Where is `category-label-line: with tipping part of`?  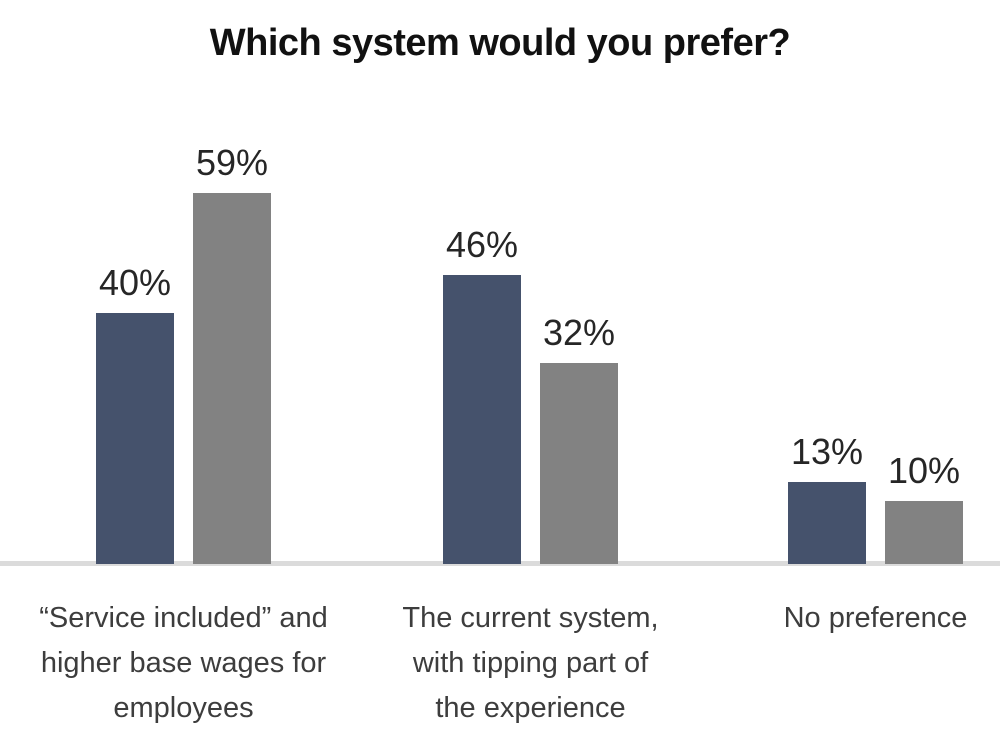
category-label-line: with tipping part of is located at coordinates (530, 663).